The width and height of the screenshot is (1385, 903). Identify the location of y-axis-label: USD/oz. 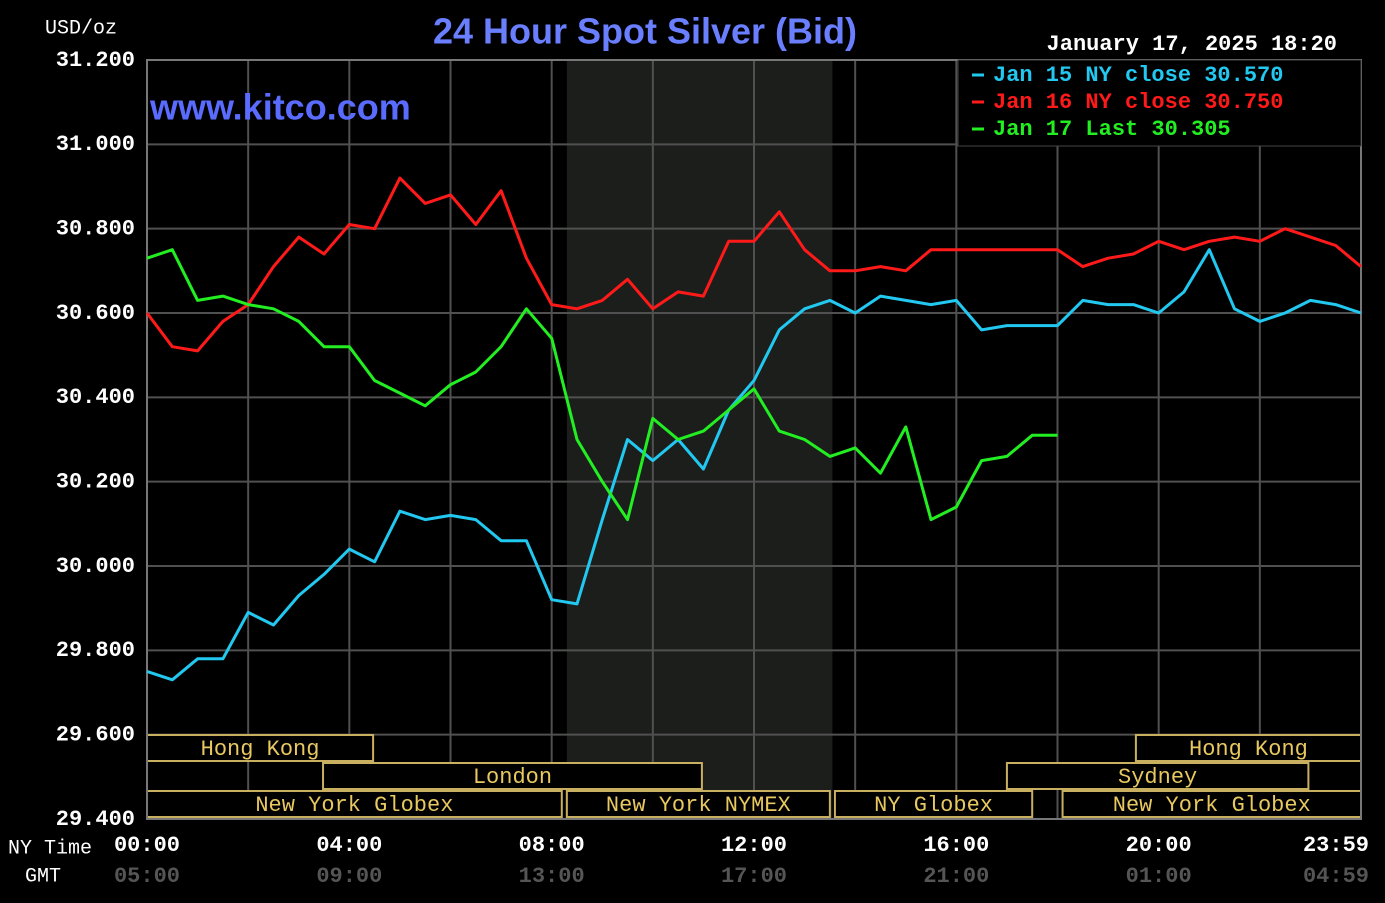
(81, 28).